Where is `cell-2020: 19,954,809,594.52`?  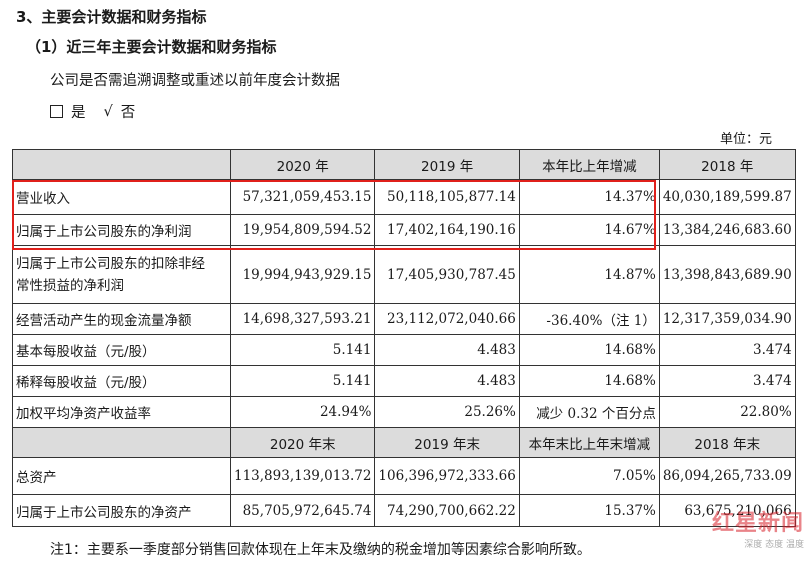 cell-2020: 19,954,809,594.52 is located at coordinates (302, 230).